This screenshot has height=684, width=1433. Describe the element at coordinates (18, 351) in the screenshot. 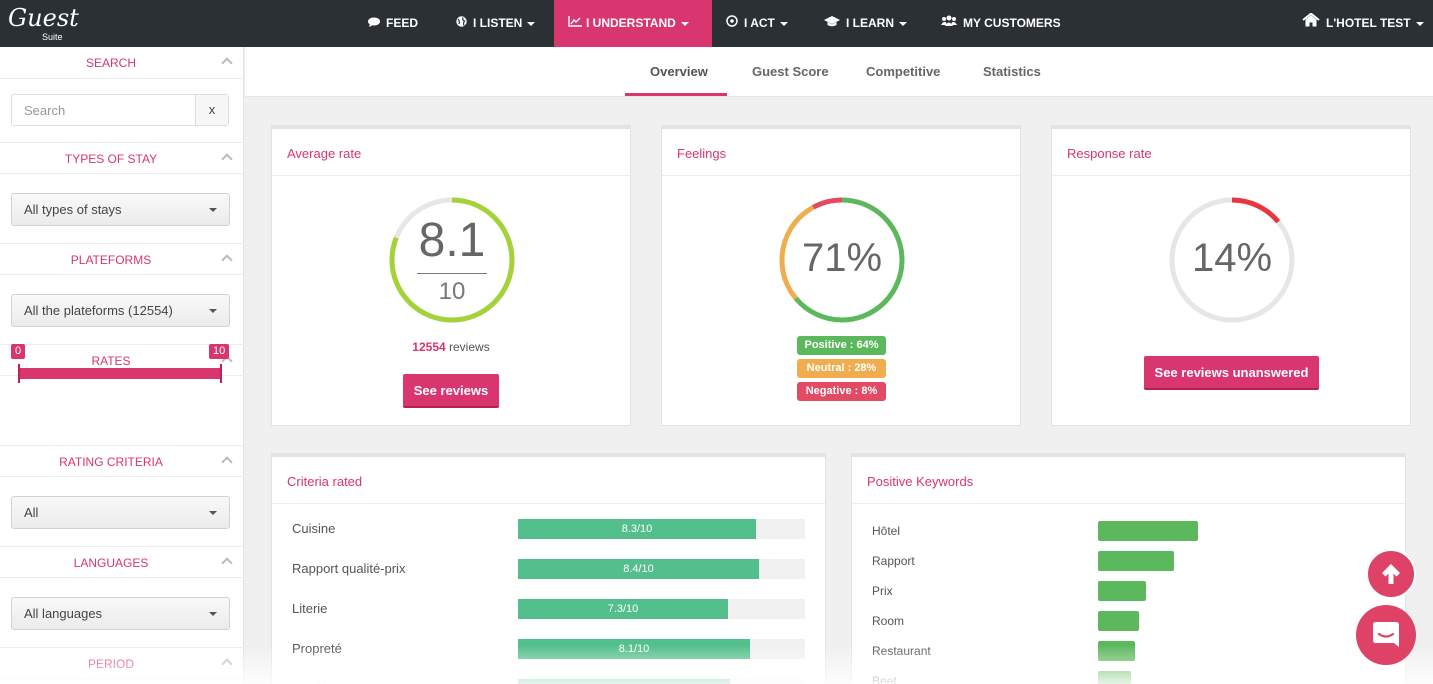

I see `rate-slider-min-label: 0` at that location.